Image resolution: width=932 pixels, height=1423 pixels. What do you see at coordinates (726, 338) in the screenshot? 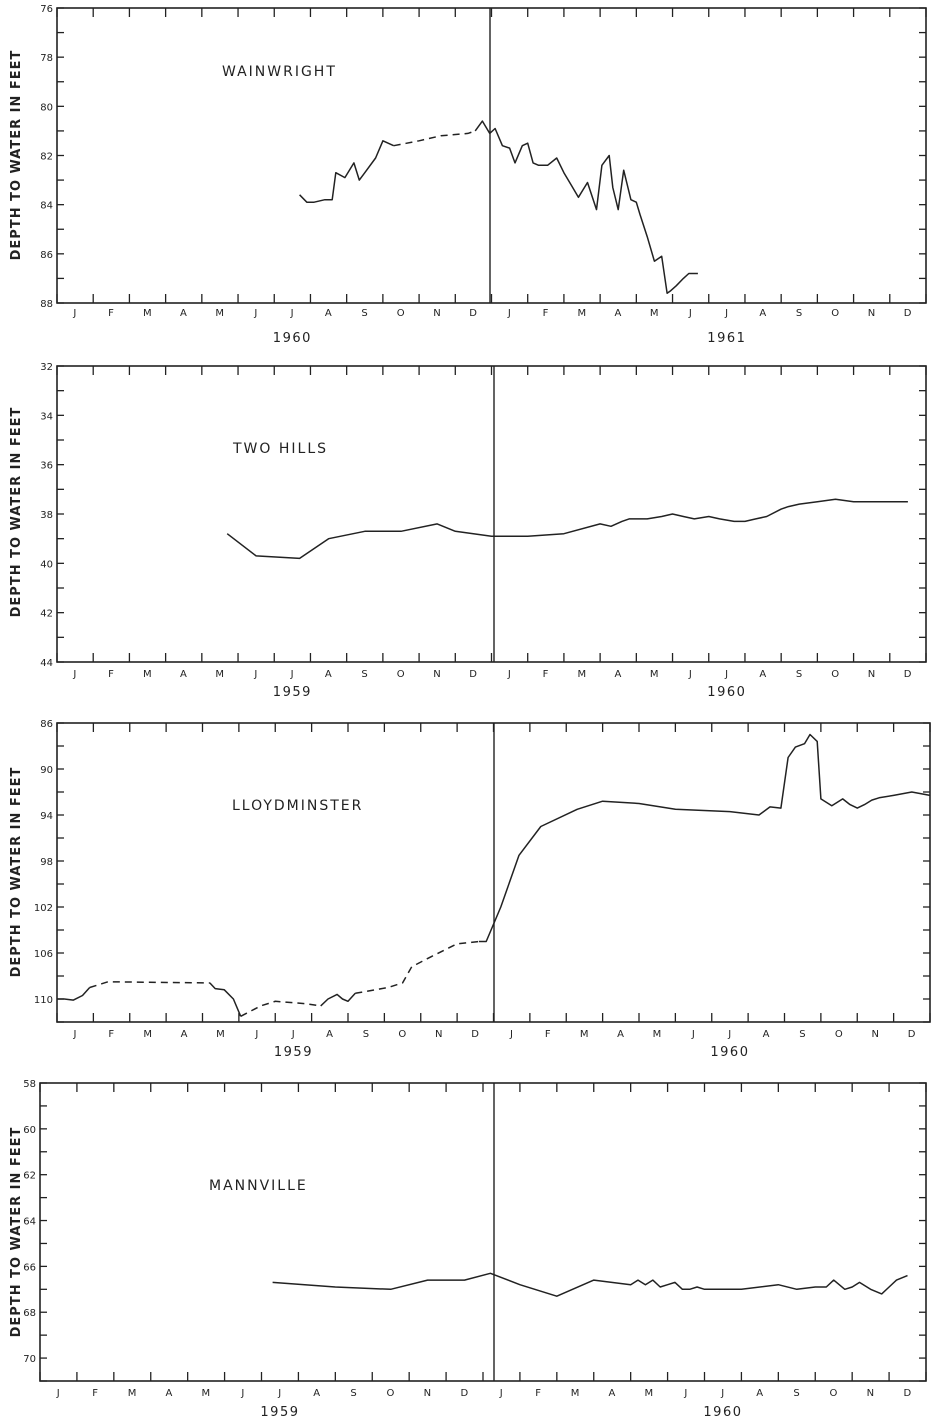
I see `year-label: 1961` at bounding box center [726, 338].